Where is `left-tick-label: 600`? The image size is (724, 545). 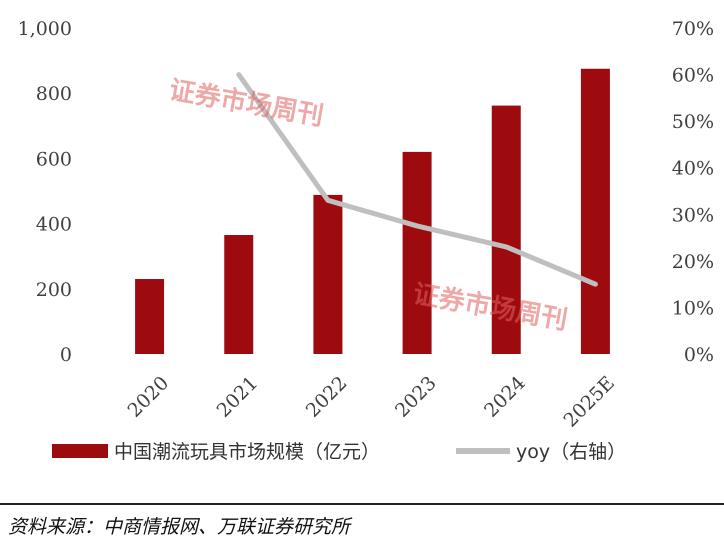
left-tick-label: 600 is located at coordinates (54, 159).